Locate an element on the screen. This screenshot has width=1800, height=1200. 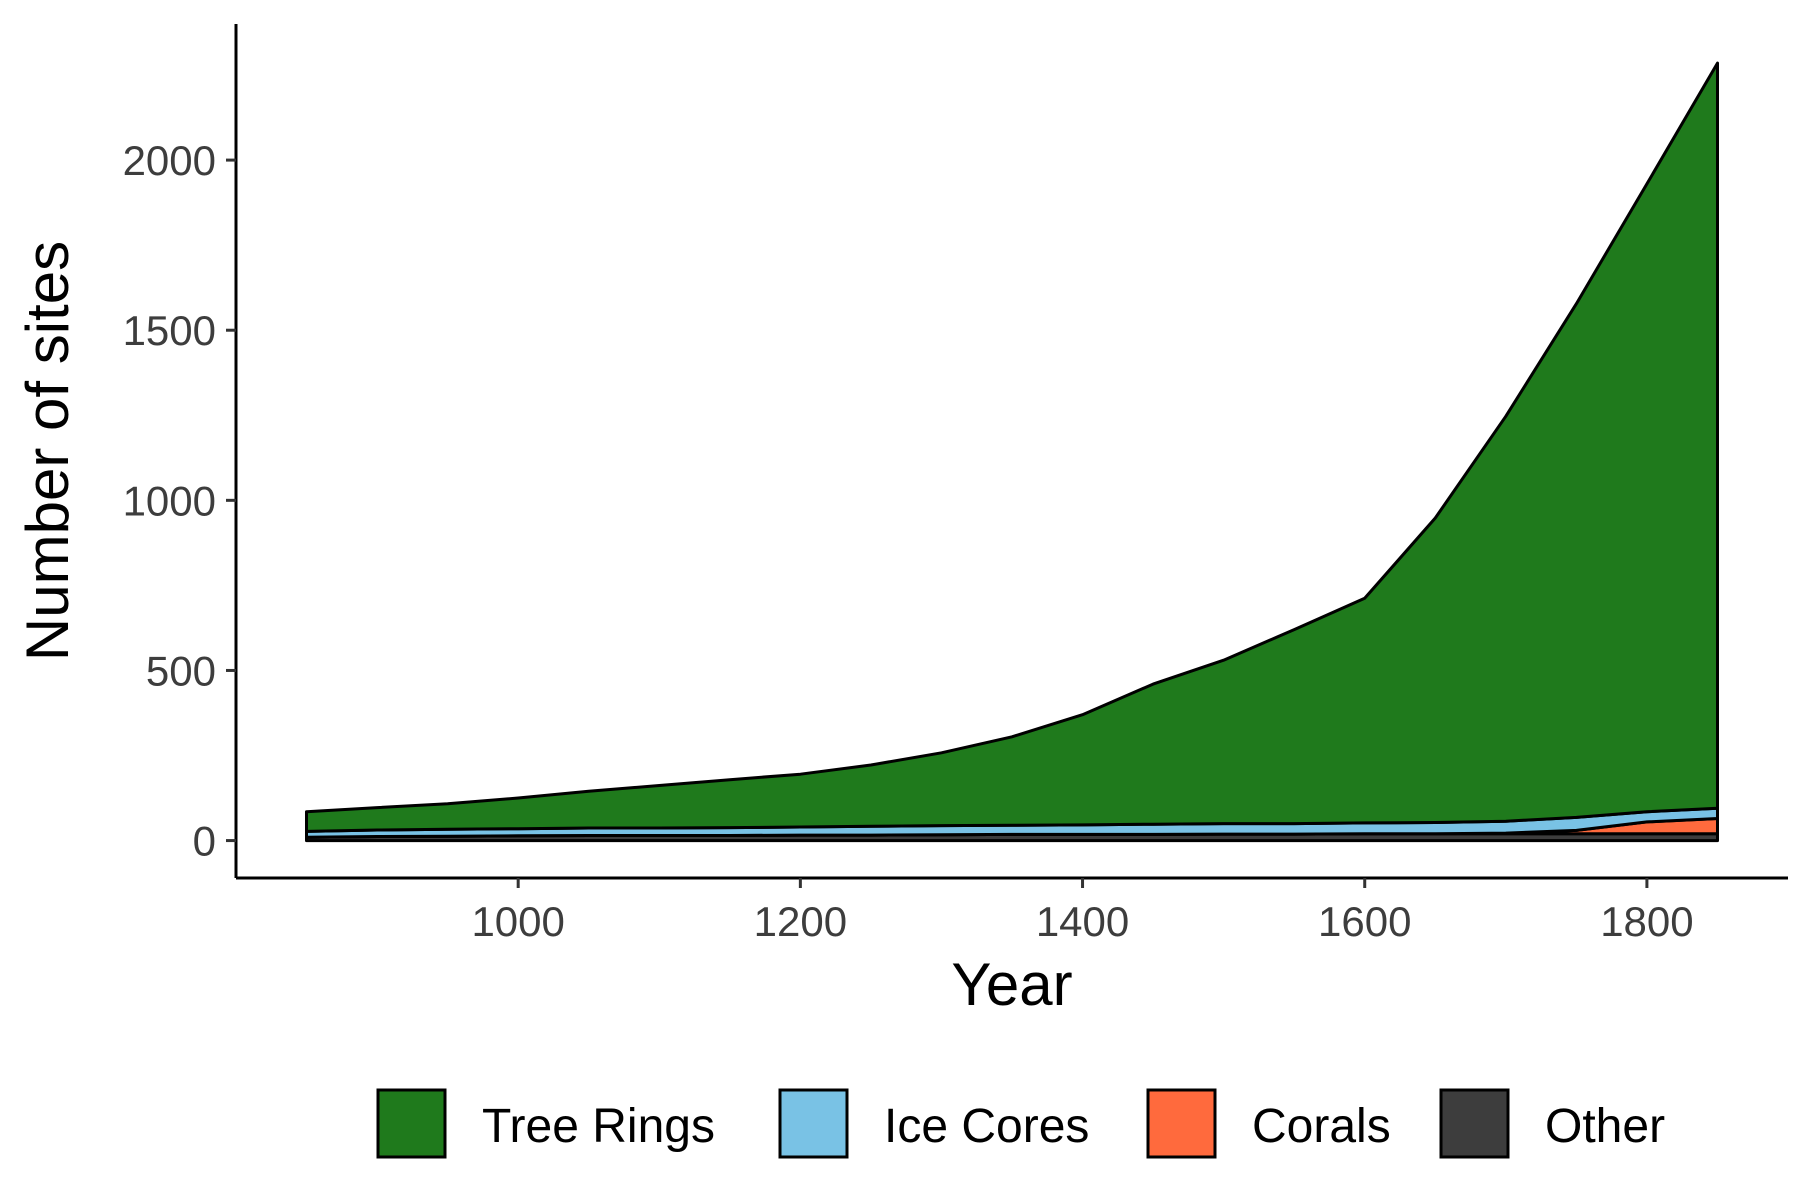
legend-swatch-corals is located at coordinates (1181, 1123).